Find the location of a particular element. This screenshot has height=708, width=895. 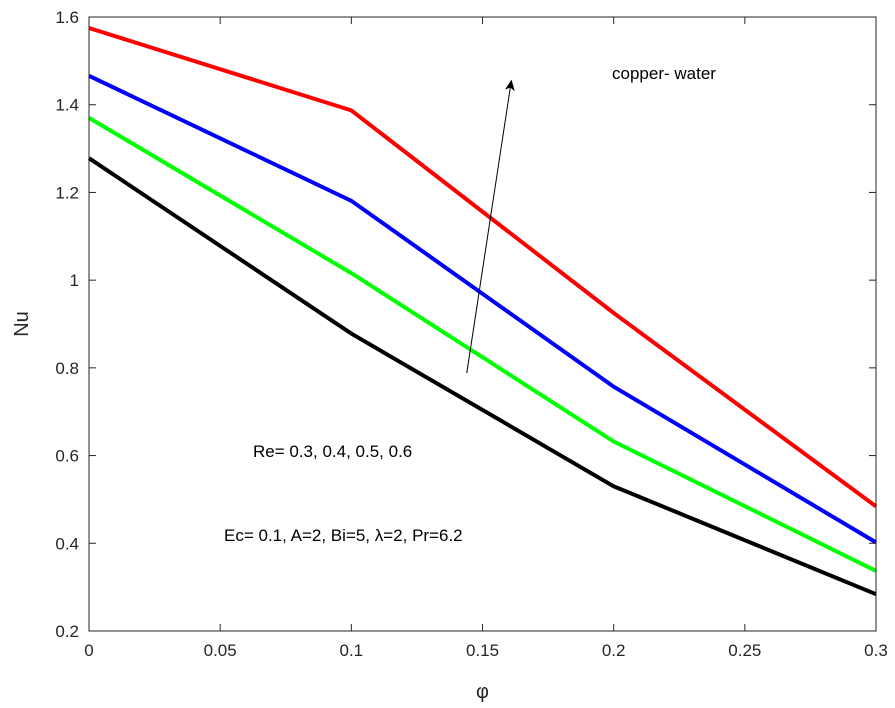

x-tick-label: 0.15 is located at coordinates (482, 650).